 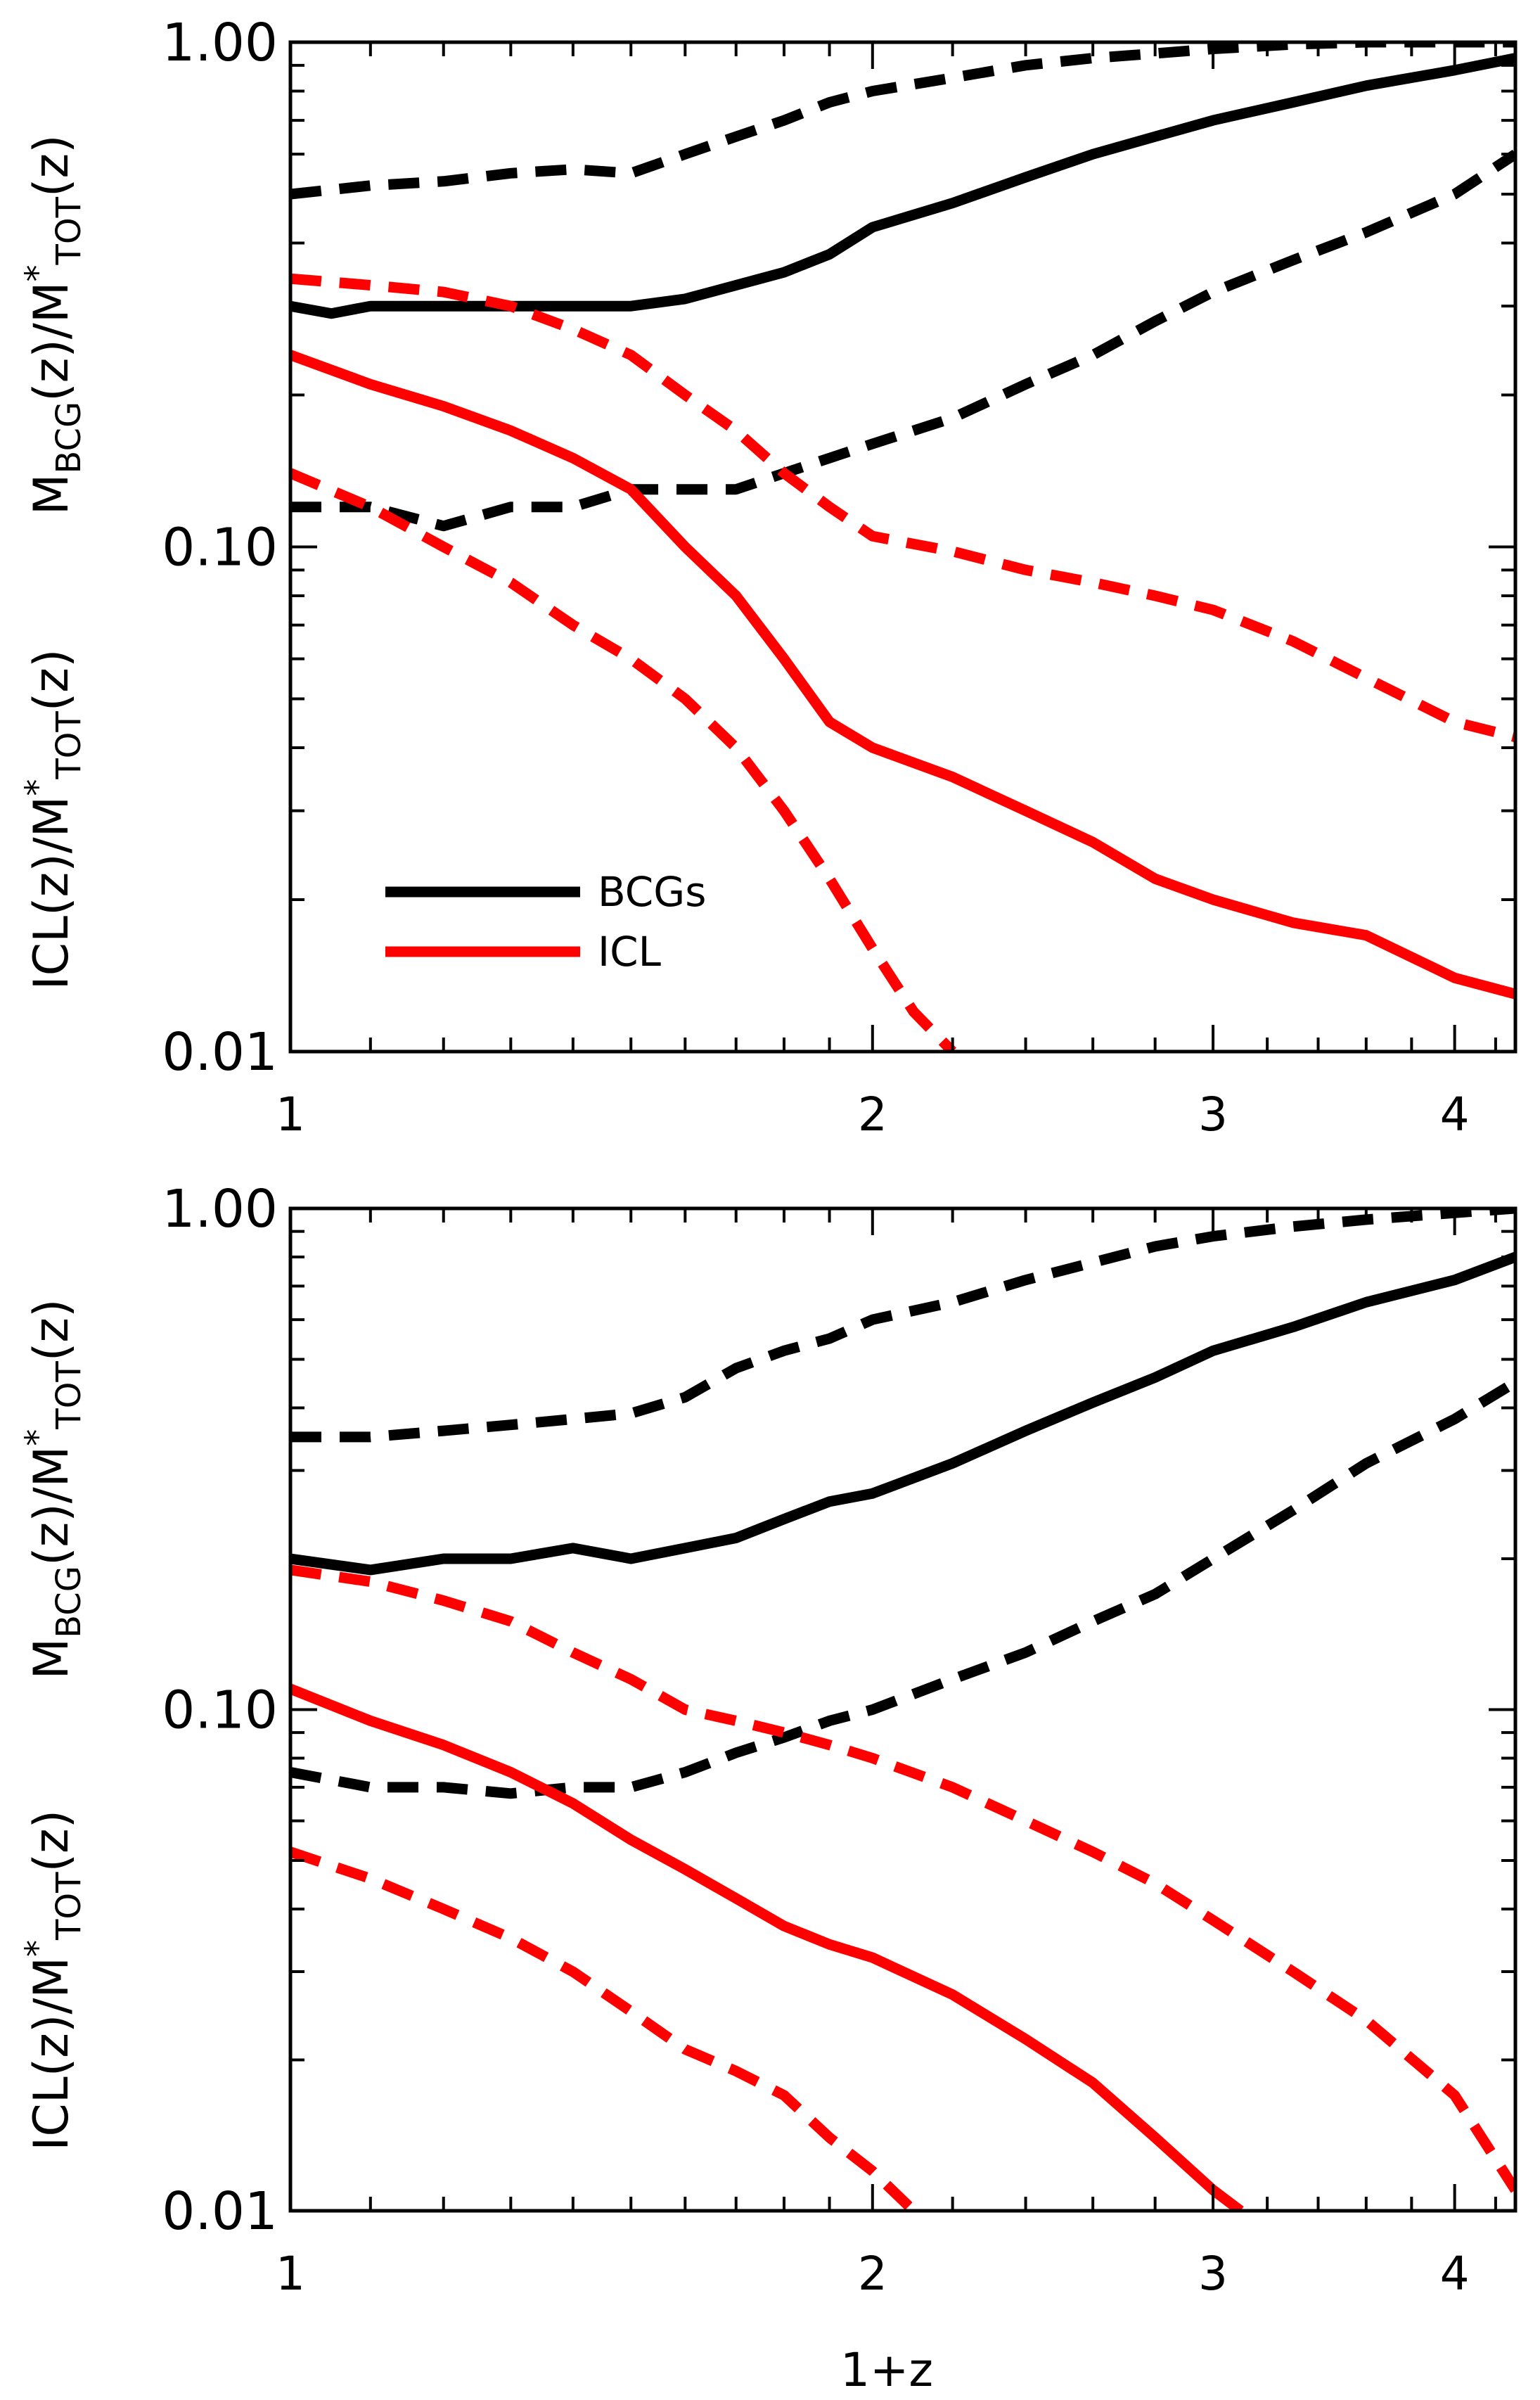 I want to click on series-icl-median-bottom, so click(x=767, y=1947).